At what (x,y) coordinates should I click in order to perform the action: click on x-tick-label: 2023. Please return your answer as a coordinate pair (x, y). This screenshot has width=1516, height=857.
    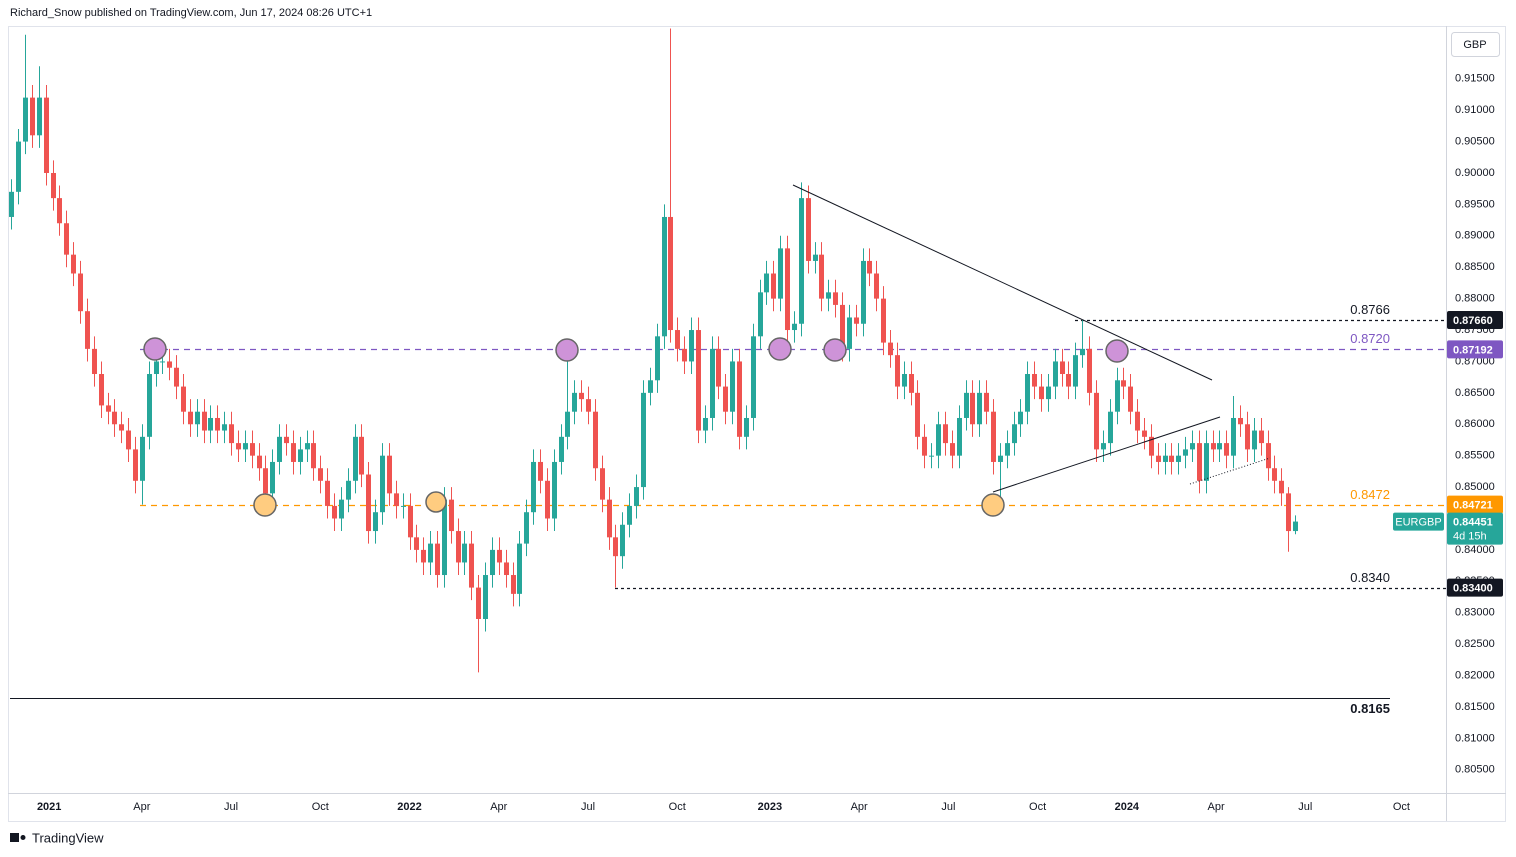
    Looking at the image, I should click on (770, 807).